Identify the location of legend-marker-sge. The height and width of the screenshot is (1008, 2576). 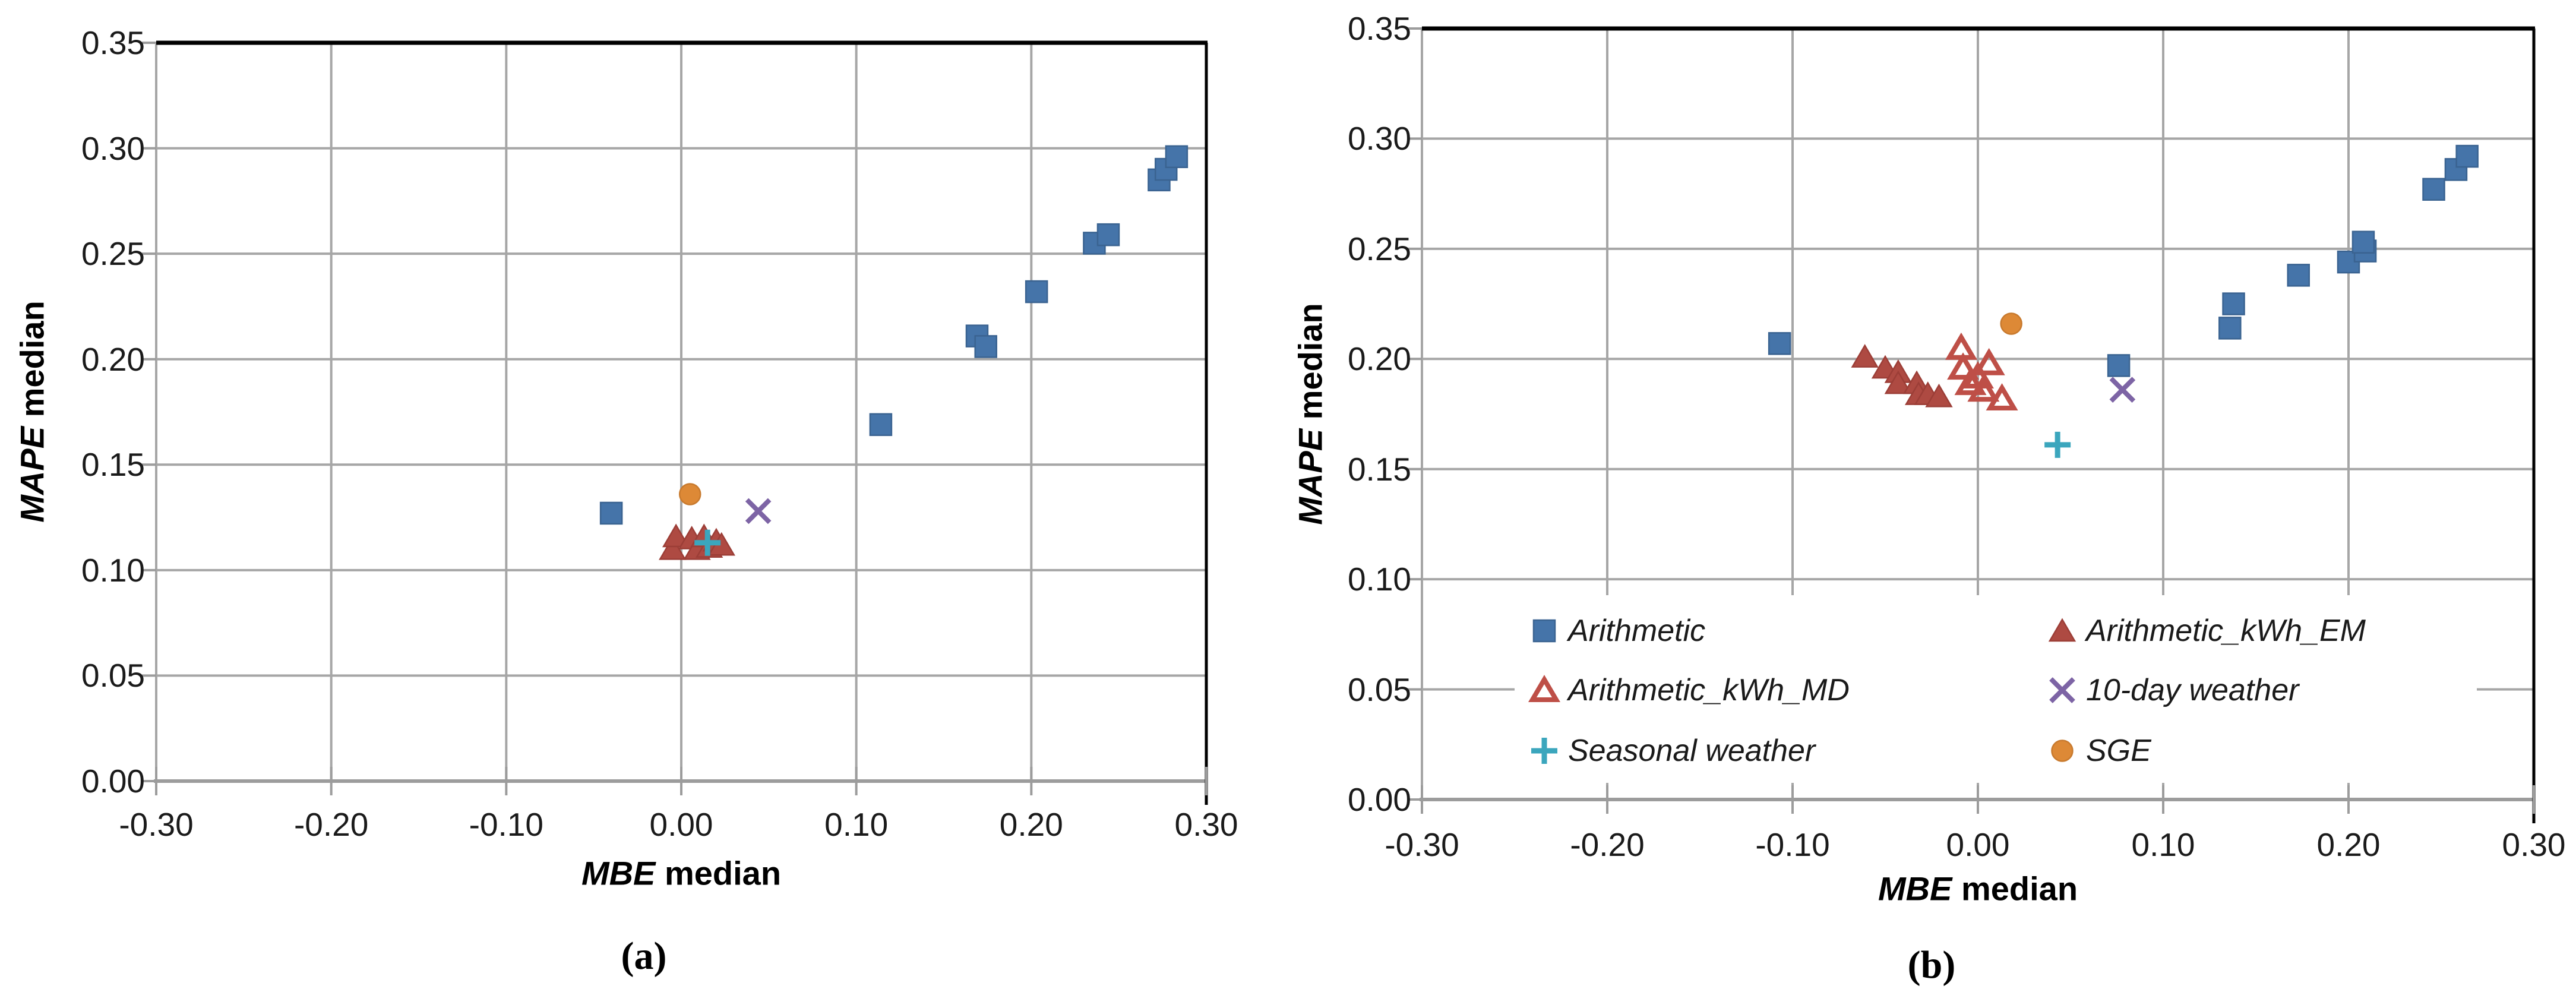
(2062, 751).